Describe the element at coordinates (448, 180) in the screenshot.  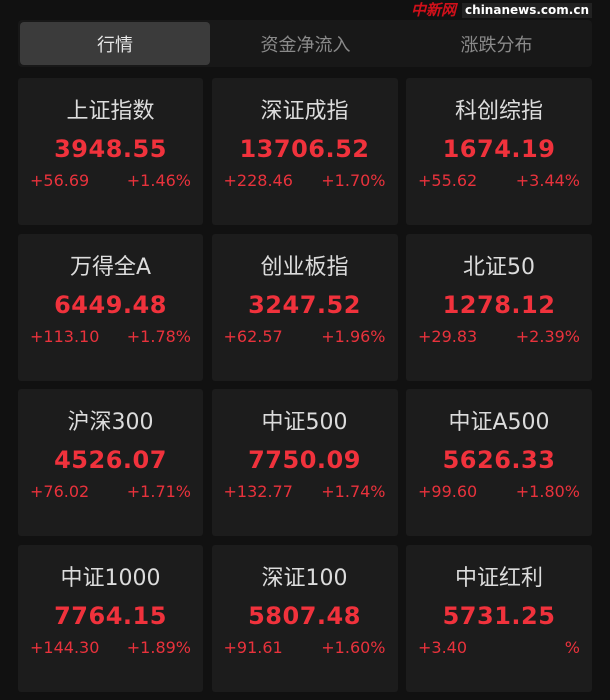
I see `index-change: +55.62` at that location.